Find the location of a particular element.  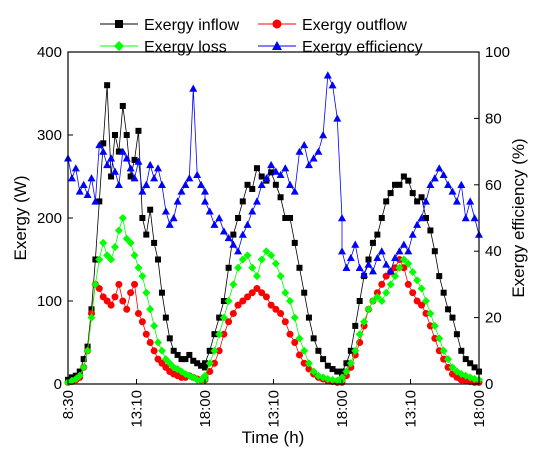

x-tick-label: 8:30 is located at coordinates (68, 404).